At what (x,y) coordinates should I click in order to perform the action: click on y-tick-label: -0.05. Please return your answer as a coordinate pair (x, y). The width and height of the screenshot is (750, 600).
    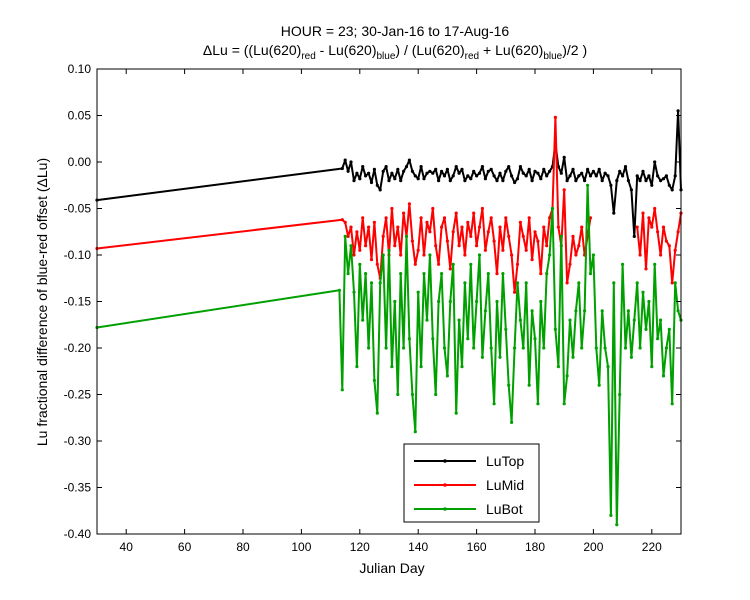
    Looking at the image, I should click on (78, 209).